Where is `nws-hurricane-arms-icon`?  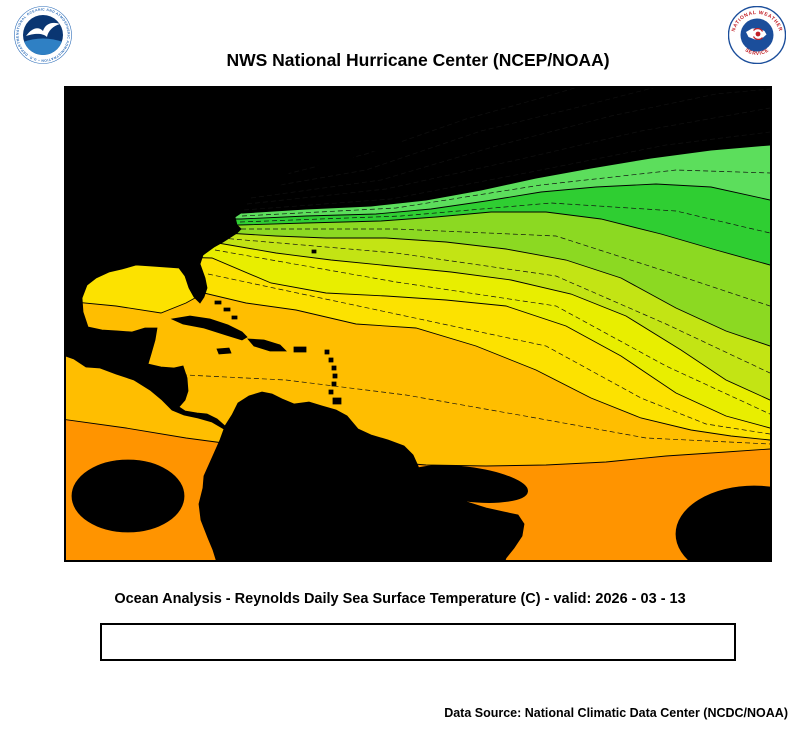
nws-hurricane-arms-icon is located at coordinates (758, 34).